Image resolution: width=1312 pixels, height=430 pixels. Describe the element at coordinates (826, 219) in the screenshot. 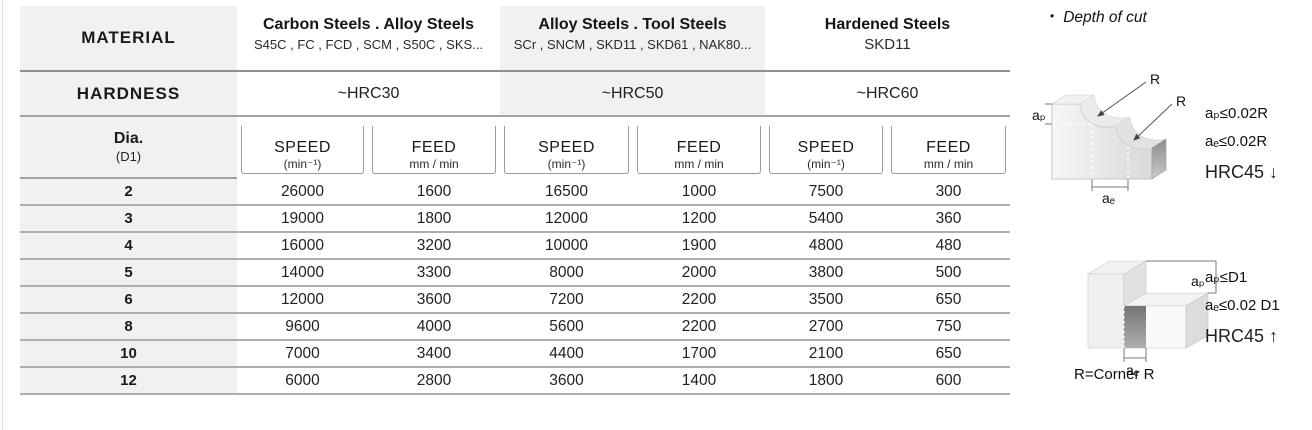

I see `speed-value: 5400` at that location.